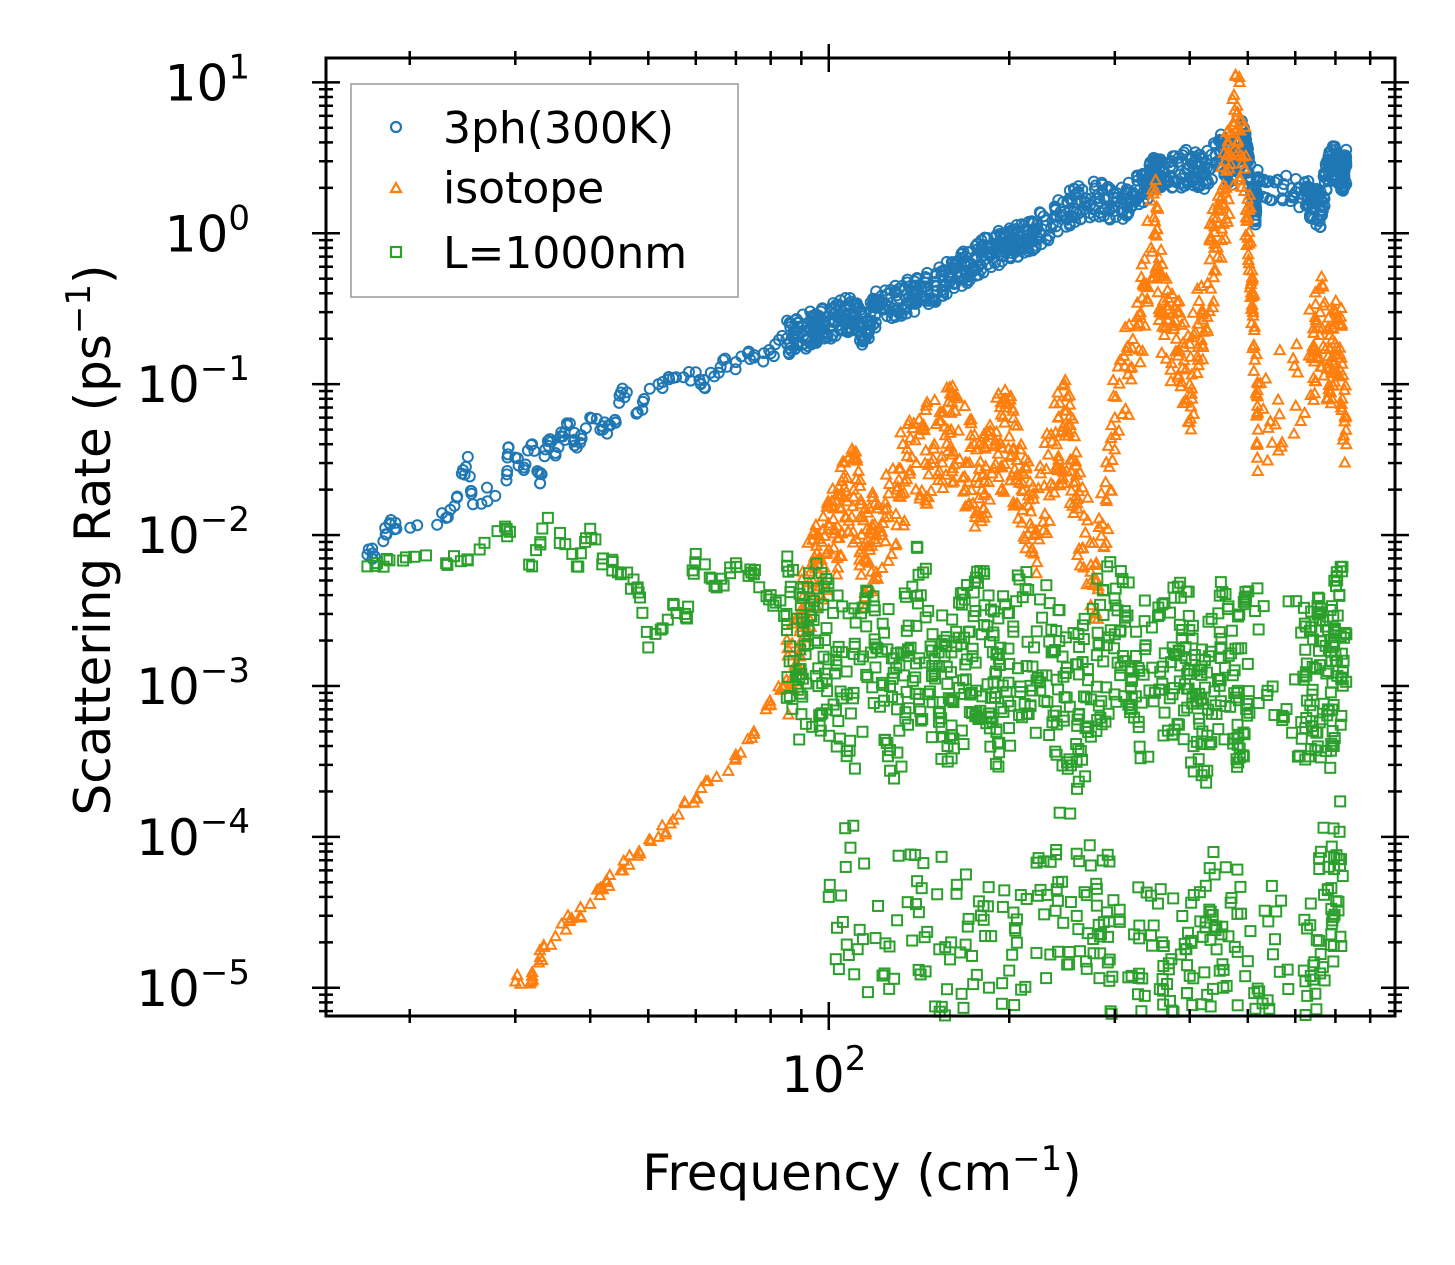 The height and width of the screenshot is (1265, 1455). What do you see at coordinates (193, 532) in the screenshot?
I see `y-tick-label: 10⁻²` at bounding box center [193, 532].